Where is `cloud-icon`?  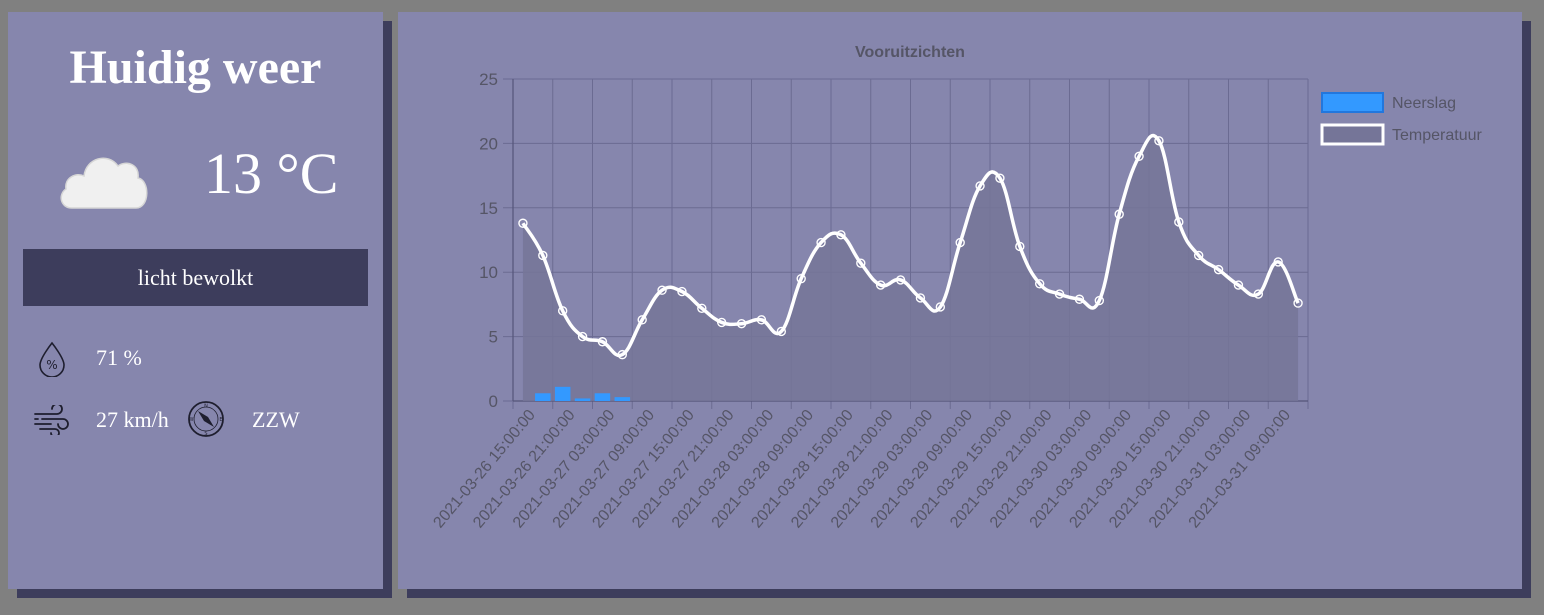
cloud-icon is located at coordinates (104, 183).